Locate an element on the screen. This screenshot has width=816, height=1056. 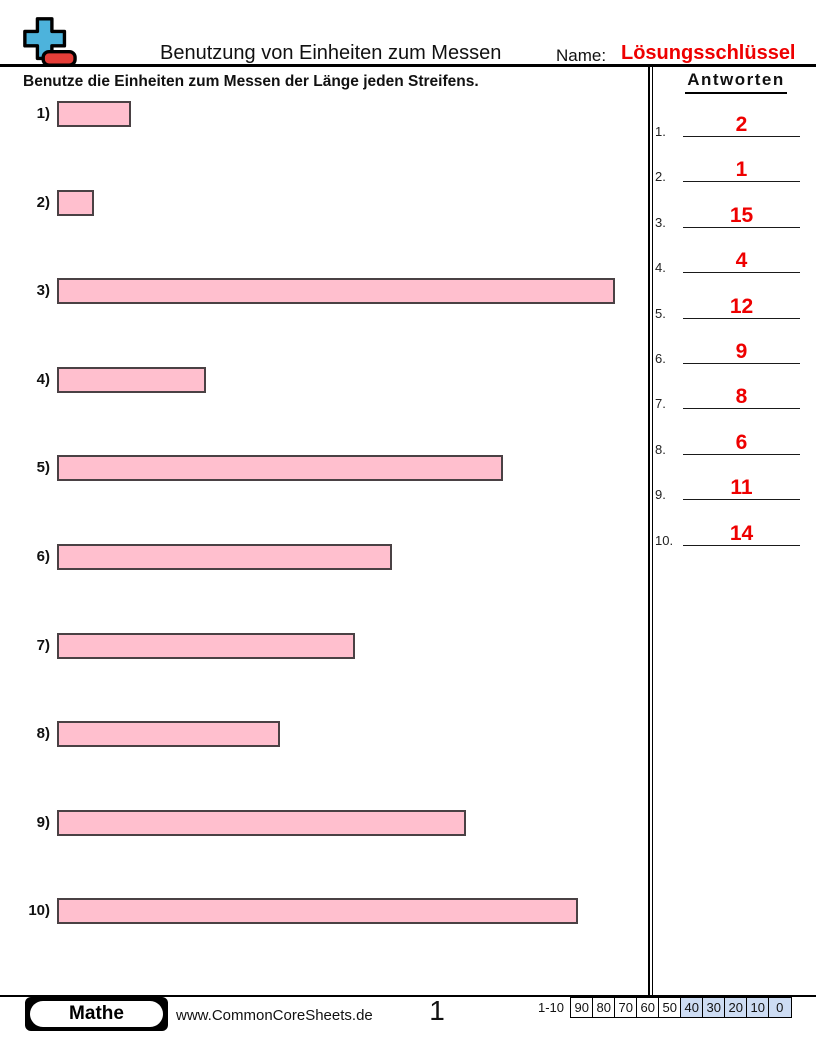
score-range-label: 1-10 is located at coordinates (550, 1007).